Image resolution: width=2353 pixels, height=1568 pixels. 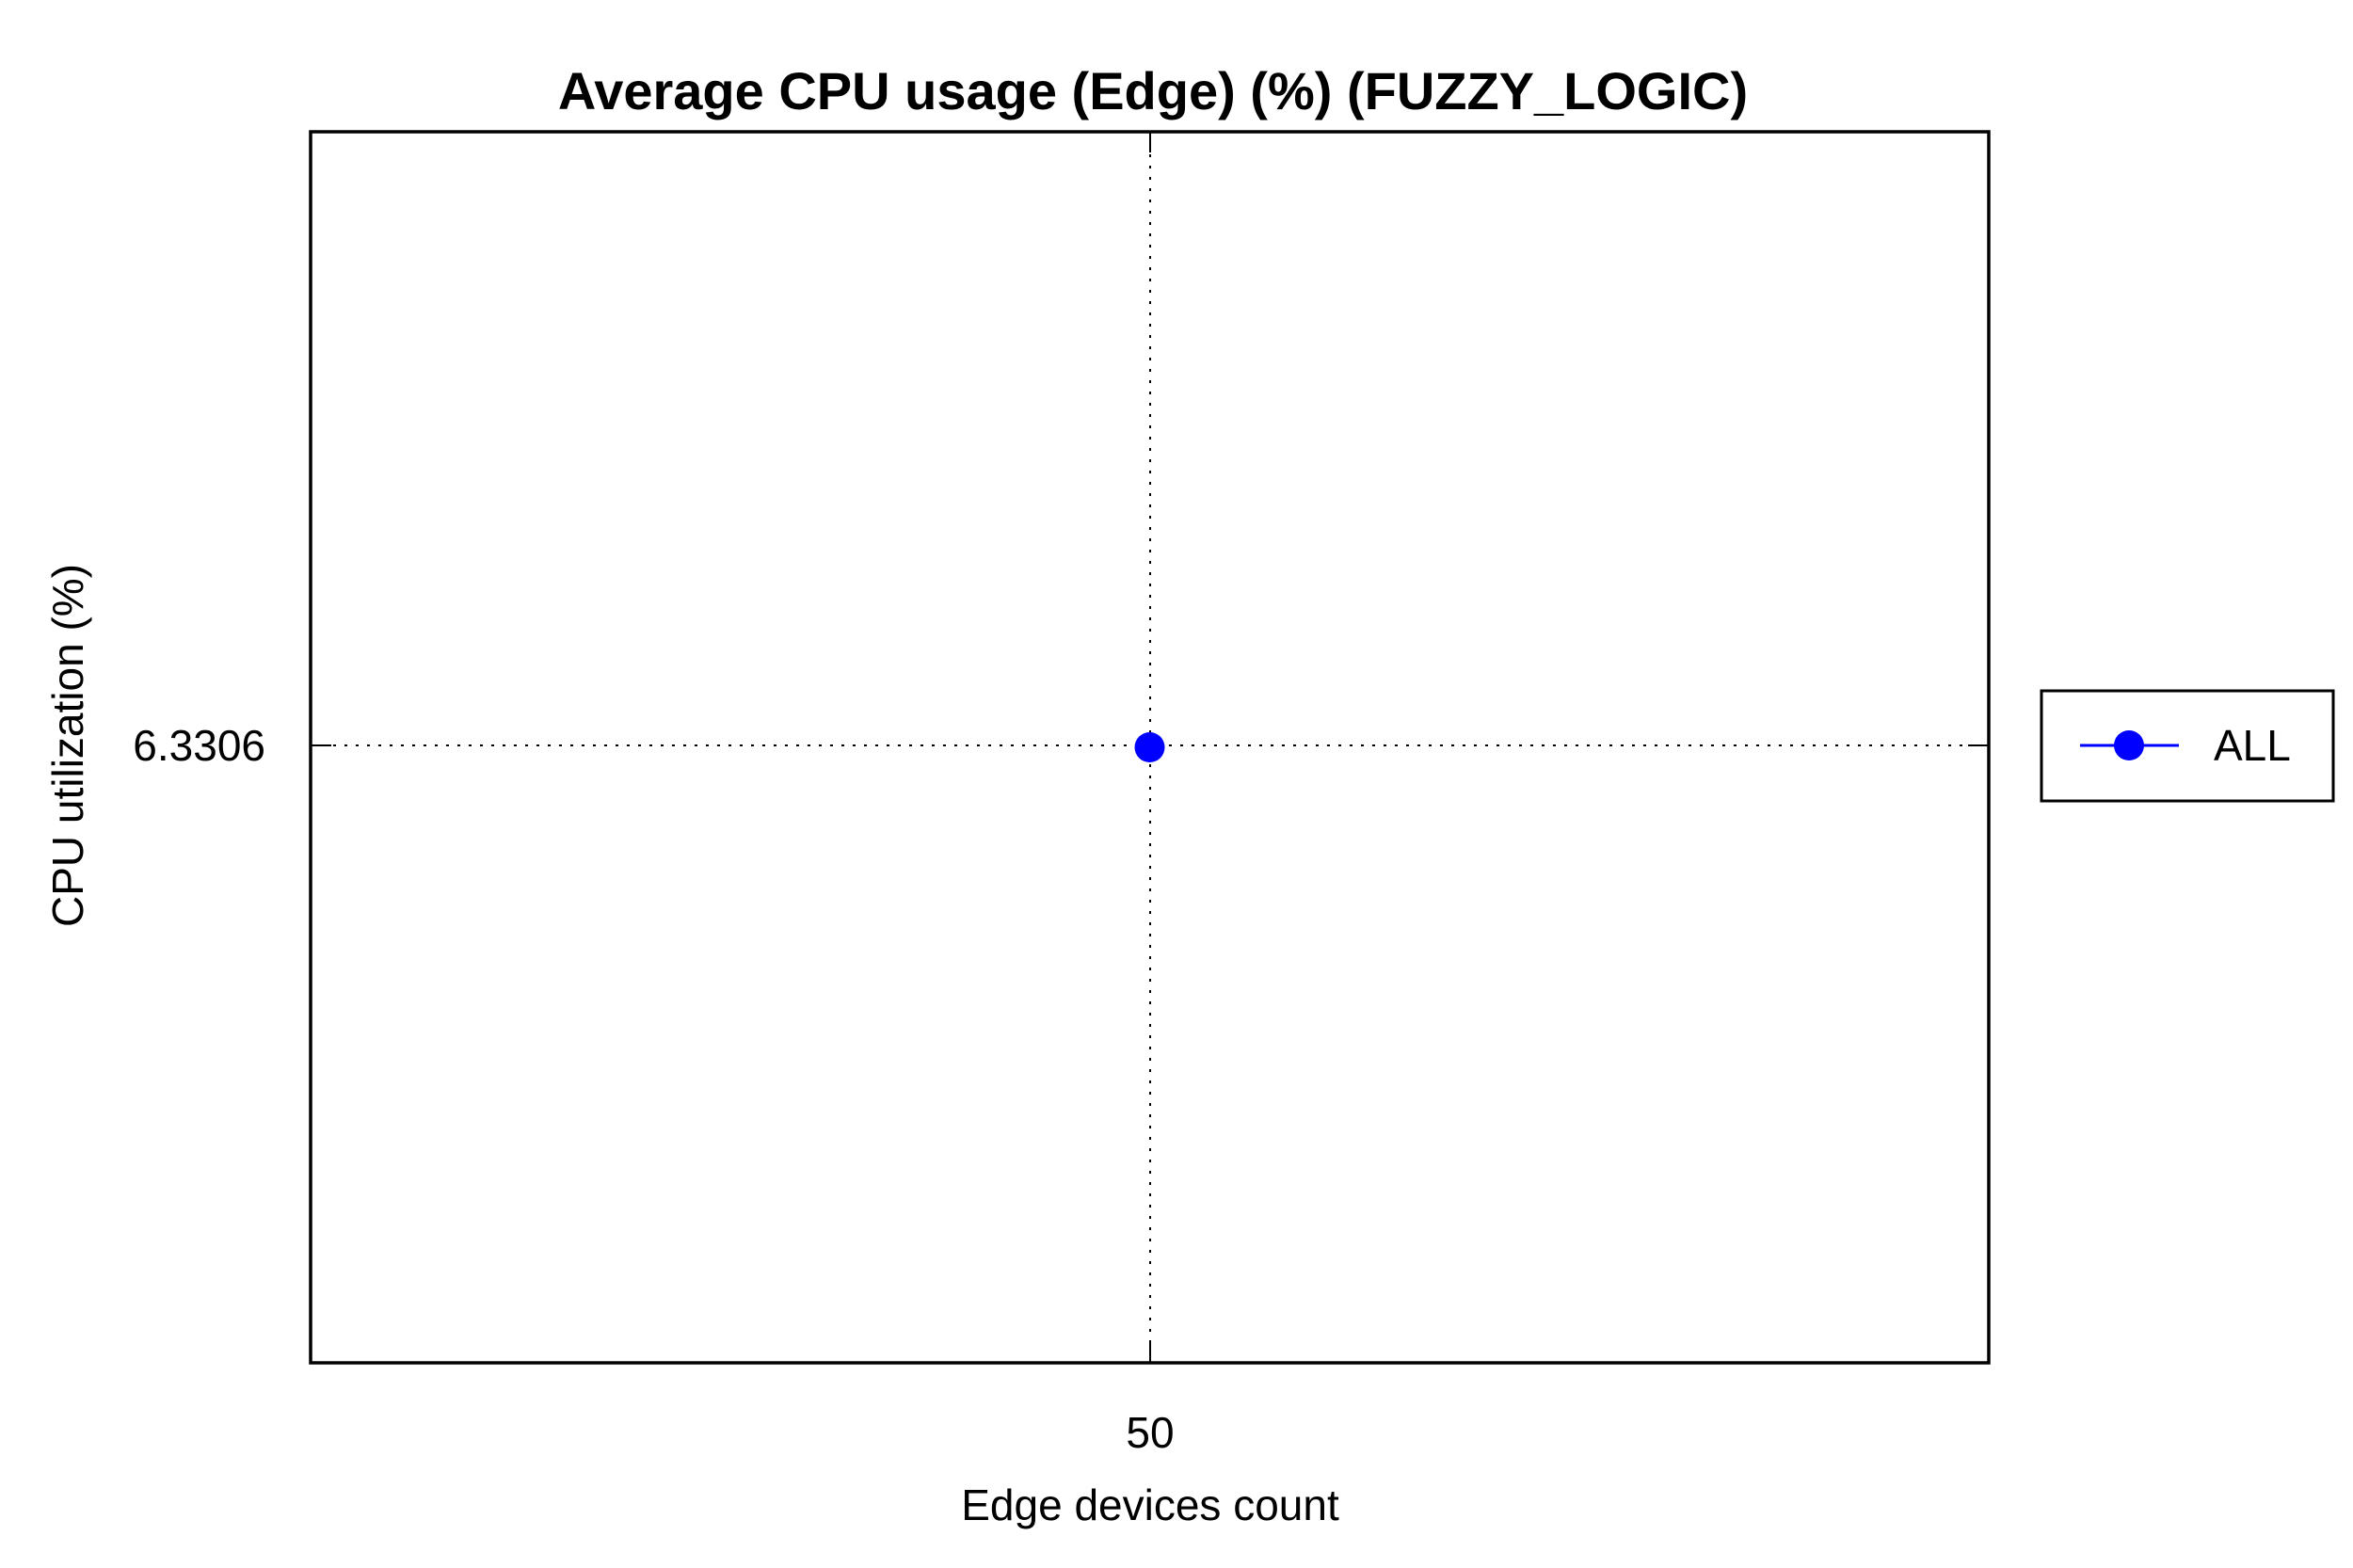 I want to click on x-tick-label: 50, so click(x=1150, y=1432).